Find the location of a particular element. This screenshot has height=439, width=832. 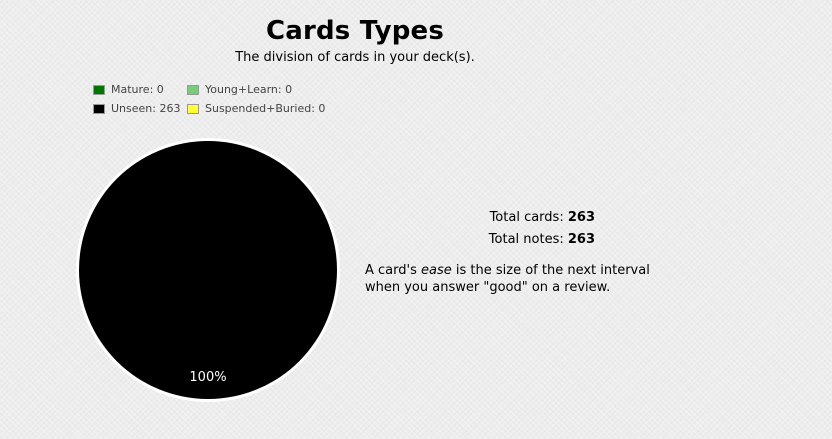

total-cards-row: Total cards: 263 is located at coordinates (480, 218).